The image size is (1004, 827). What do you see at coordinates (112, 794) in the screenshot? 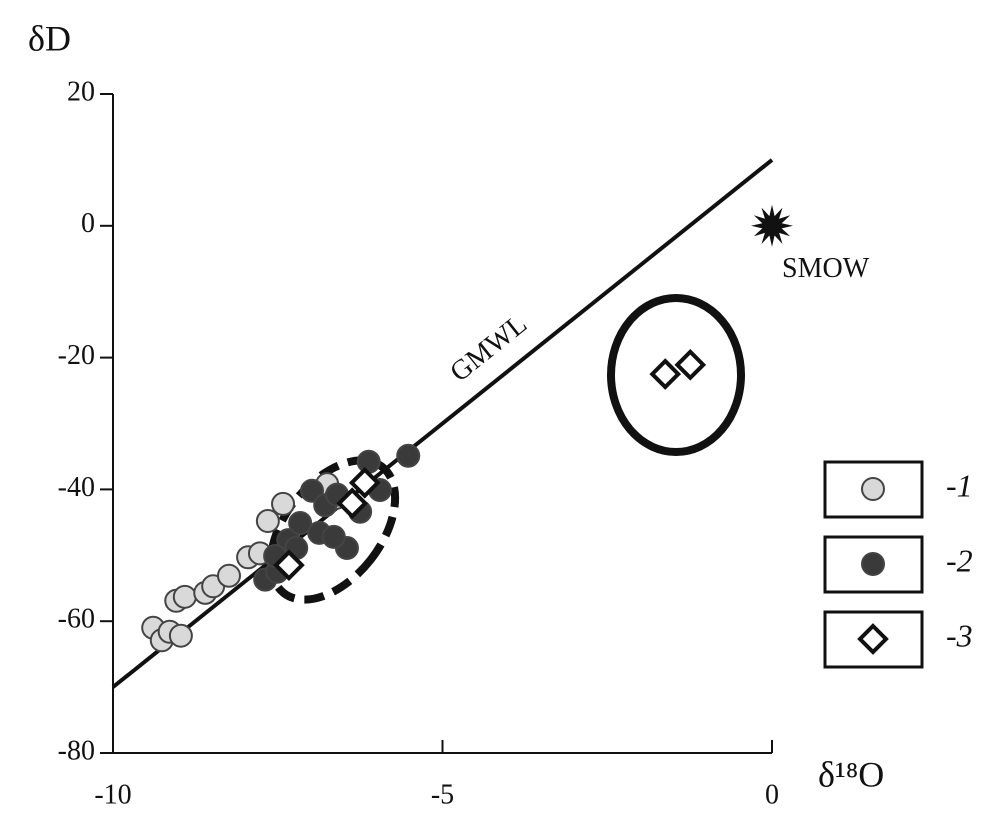
I see `x-tick-label: -10` at bounding box center [112, 794].